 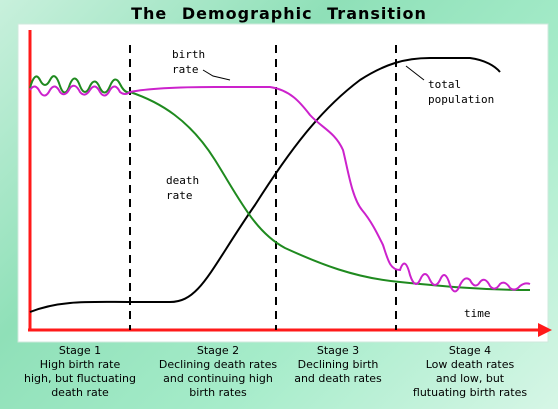 I want to click on x-axis-arrowhead, so click(x=545, y=330).